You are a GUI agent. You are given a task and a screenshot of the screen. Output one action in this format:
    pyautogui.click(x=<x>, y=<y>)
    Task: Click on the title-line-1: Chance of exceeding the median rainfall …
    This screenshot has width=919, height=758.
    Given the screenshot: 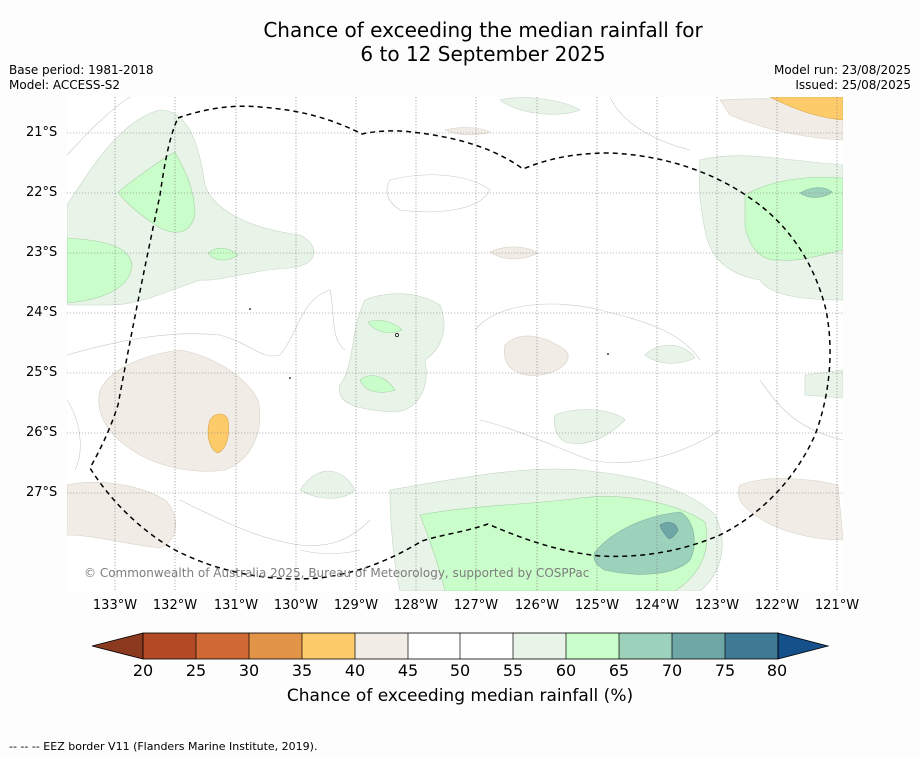 What is the action you would take?
    pyautogui.click(x=483, y=30)
    